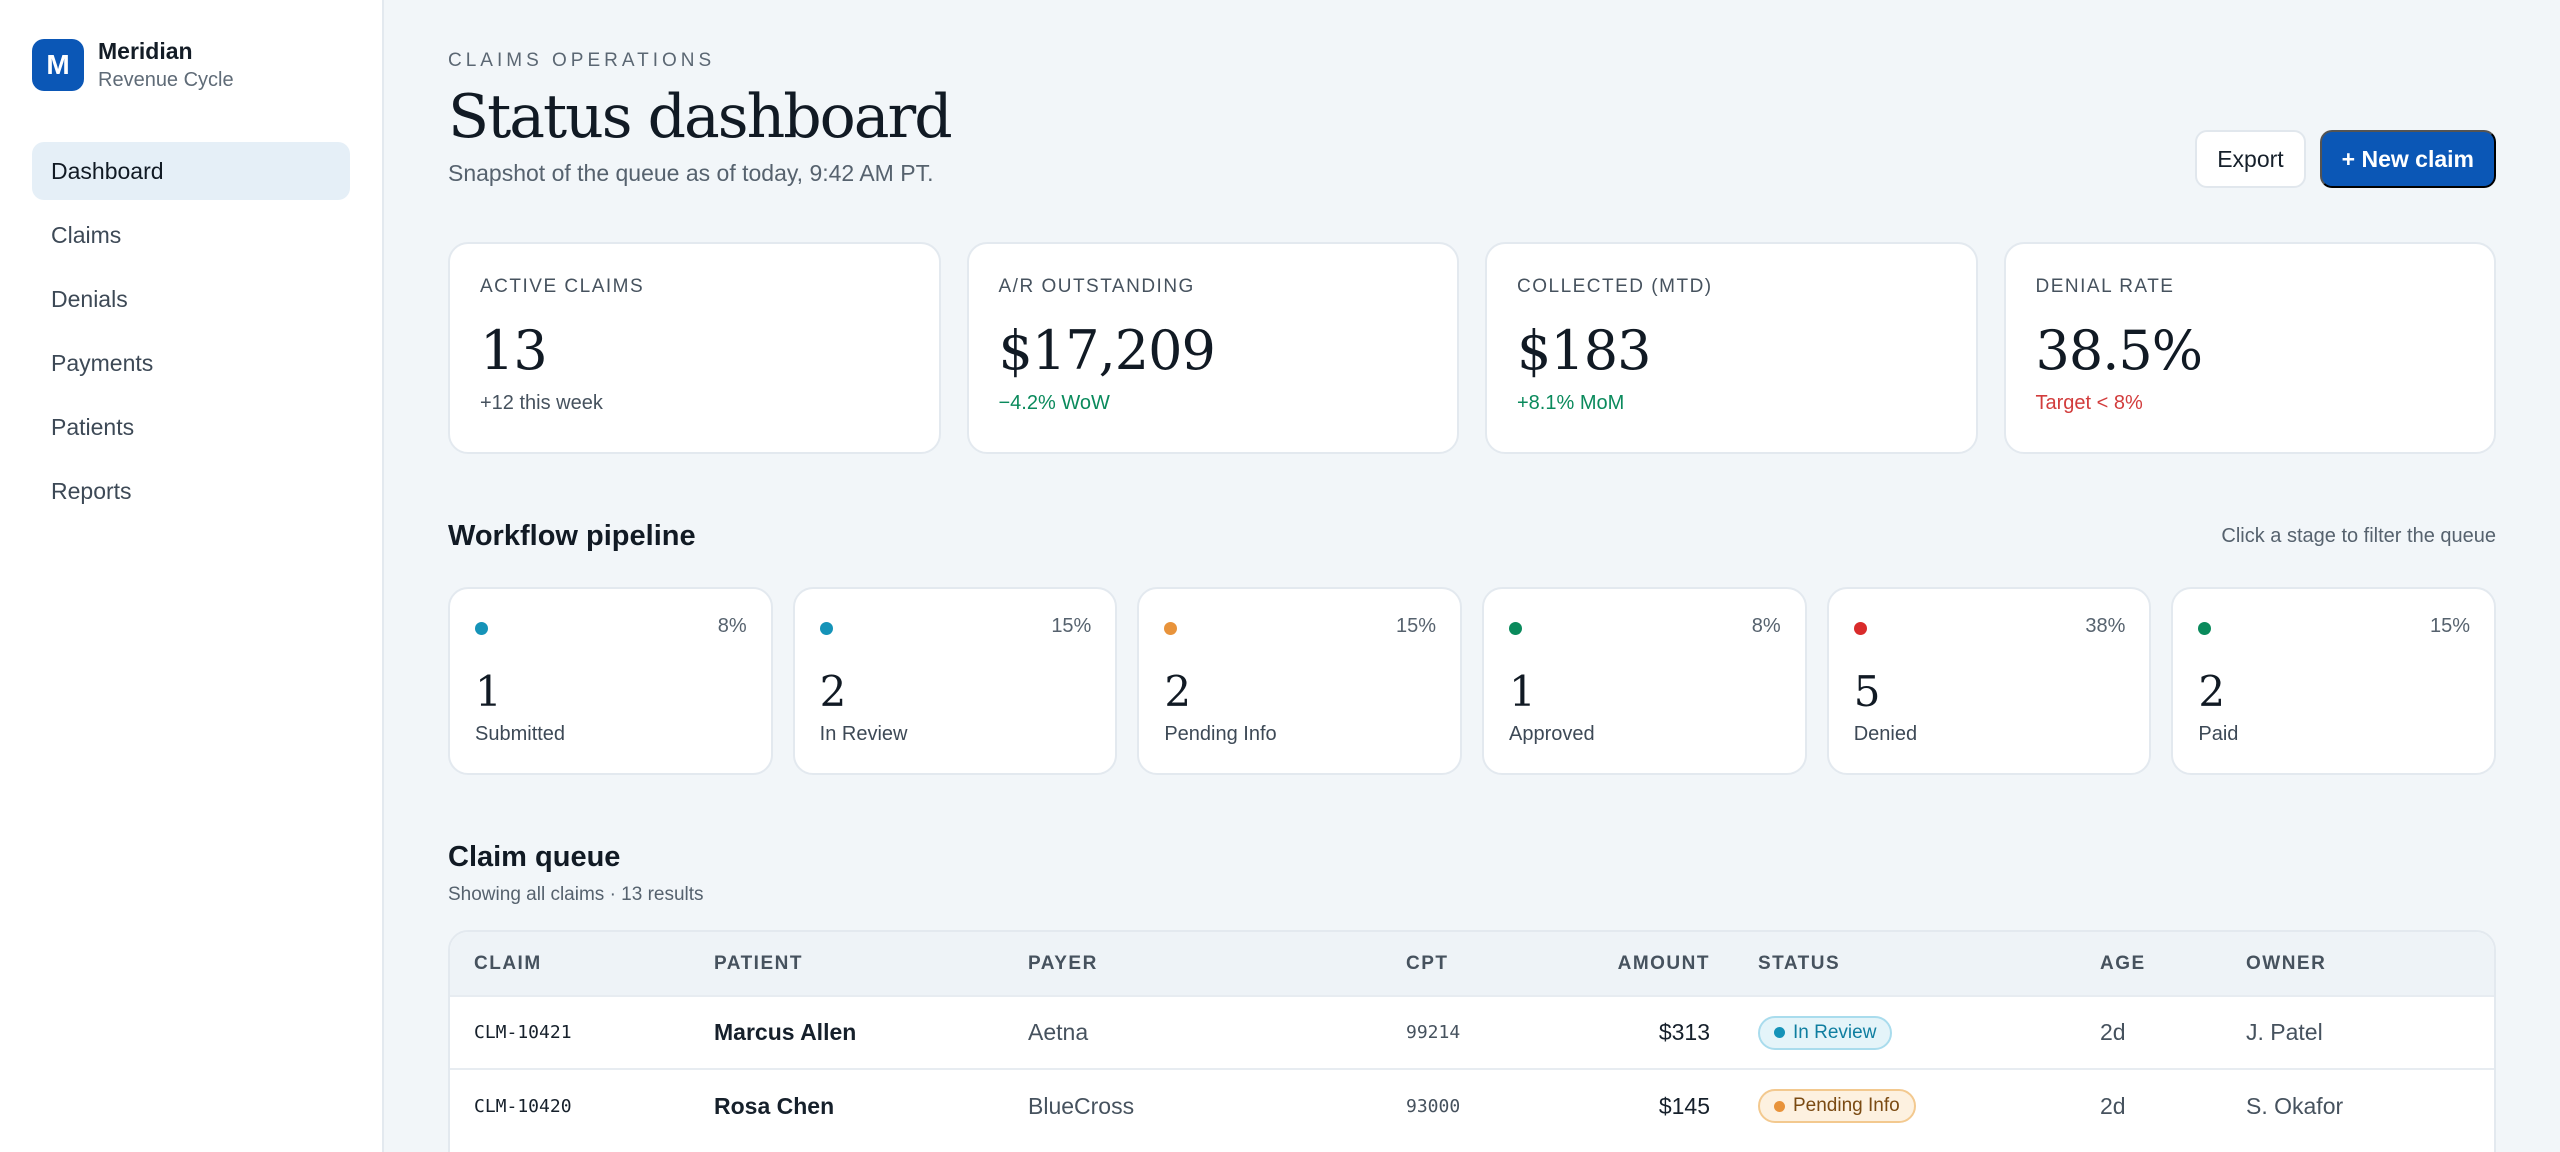 Image resolution: width=2560 pixels, height=1152 pixels. I want to click on stage-label: Approved, so click(1552, 734).